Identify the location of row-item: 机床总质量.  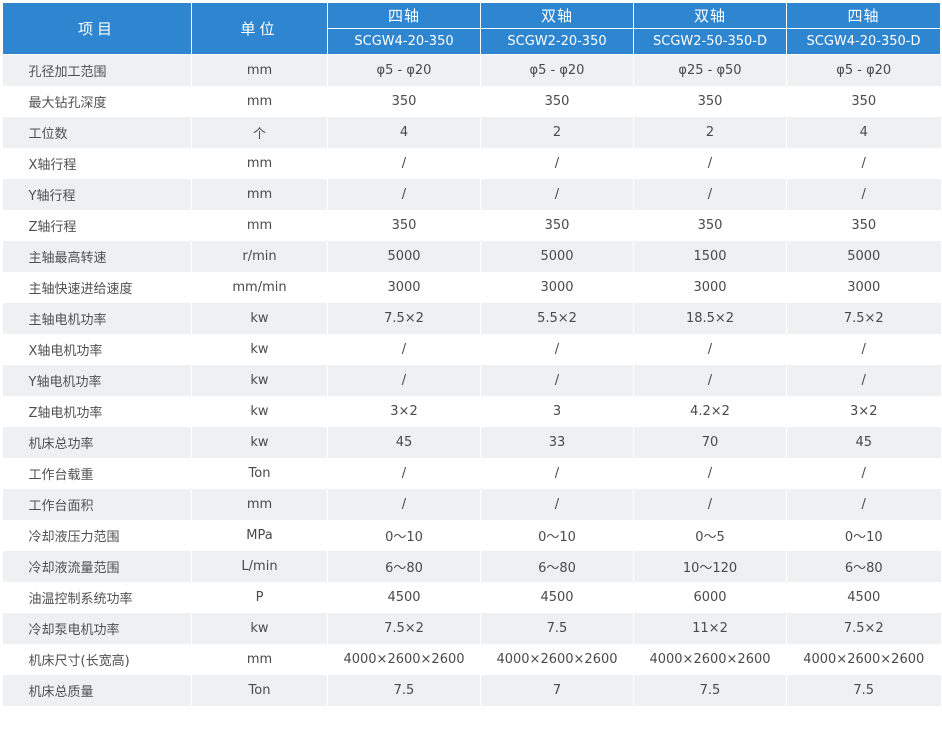
(97, 690).